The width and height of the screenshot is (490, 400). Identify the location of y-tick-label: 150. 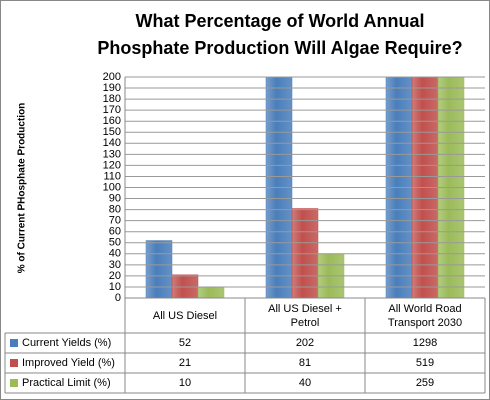
(112, 132).